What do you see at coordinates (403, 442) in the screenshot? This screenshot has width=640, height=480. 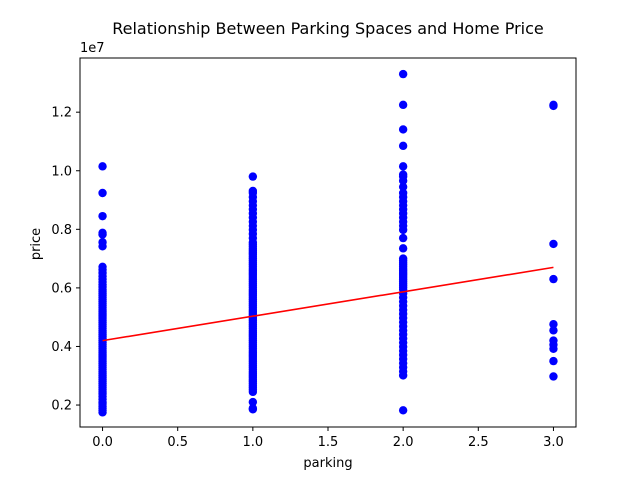 I see `x-tick-label: 2.0` at bounding box center [403, 442].